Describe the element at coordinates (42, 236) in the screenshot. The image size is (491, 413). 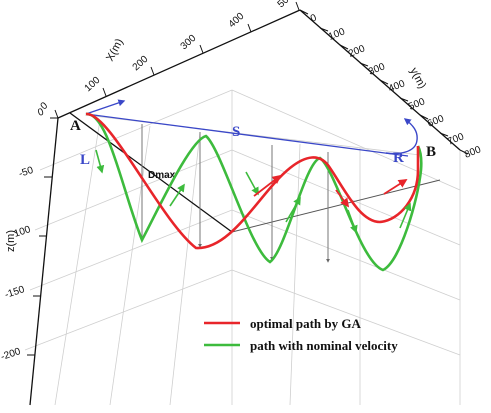
I see `z-tick-marks` at that location.